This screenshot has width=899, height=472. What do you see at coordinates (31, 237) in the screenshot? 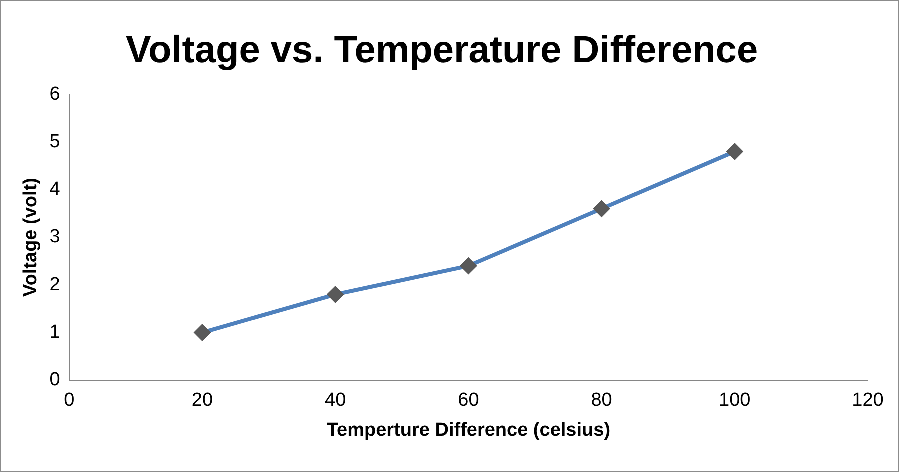
I see `y-axis-title: Voltage (volt)` at bounding box center [31, 237].